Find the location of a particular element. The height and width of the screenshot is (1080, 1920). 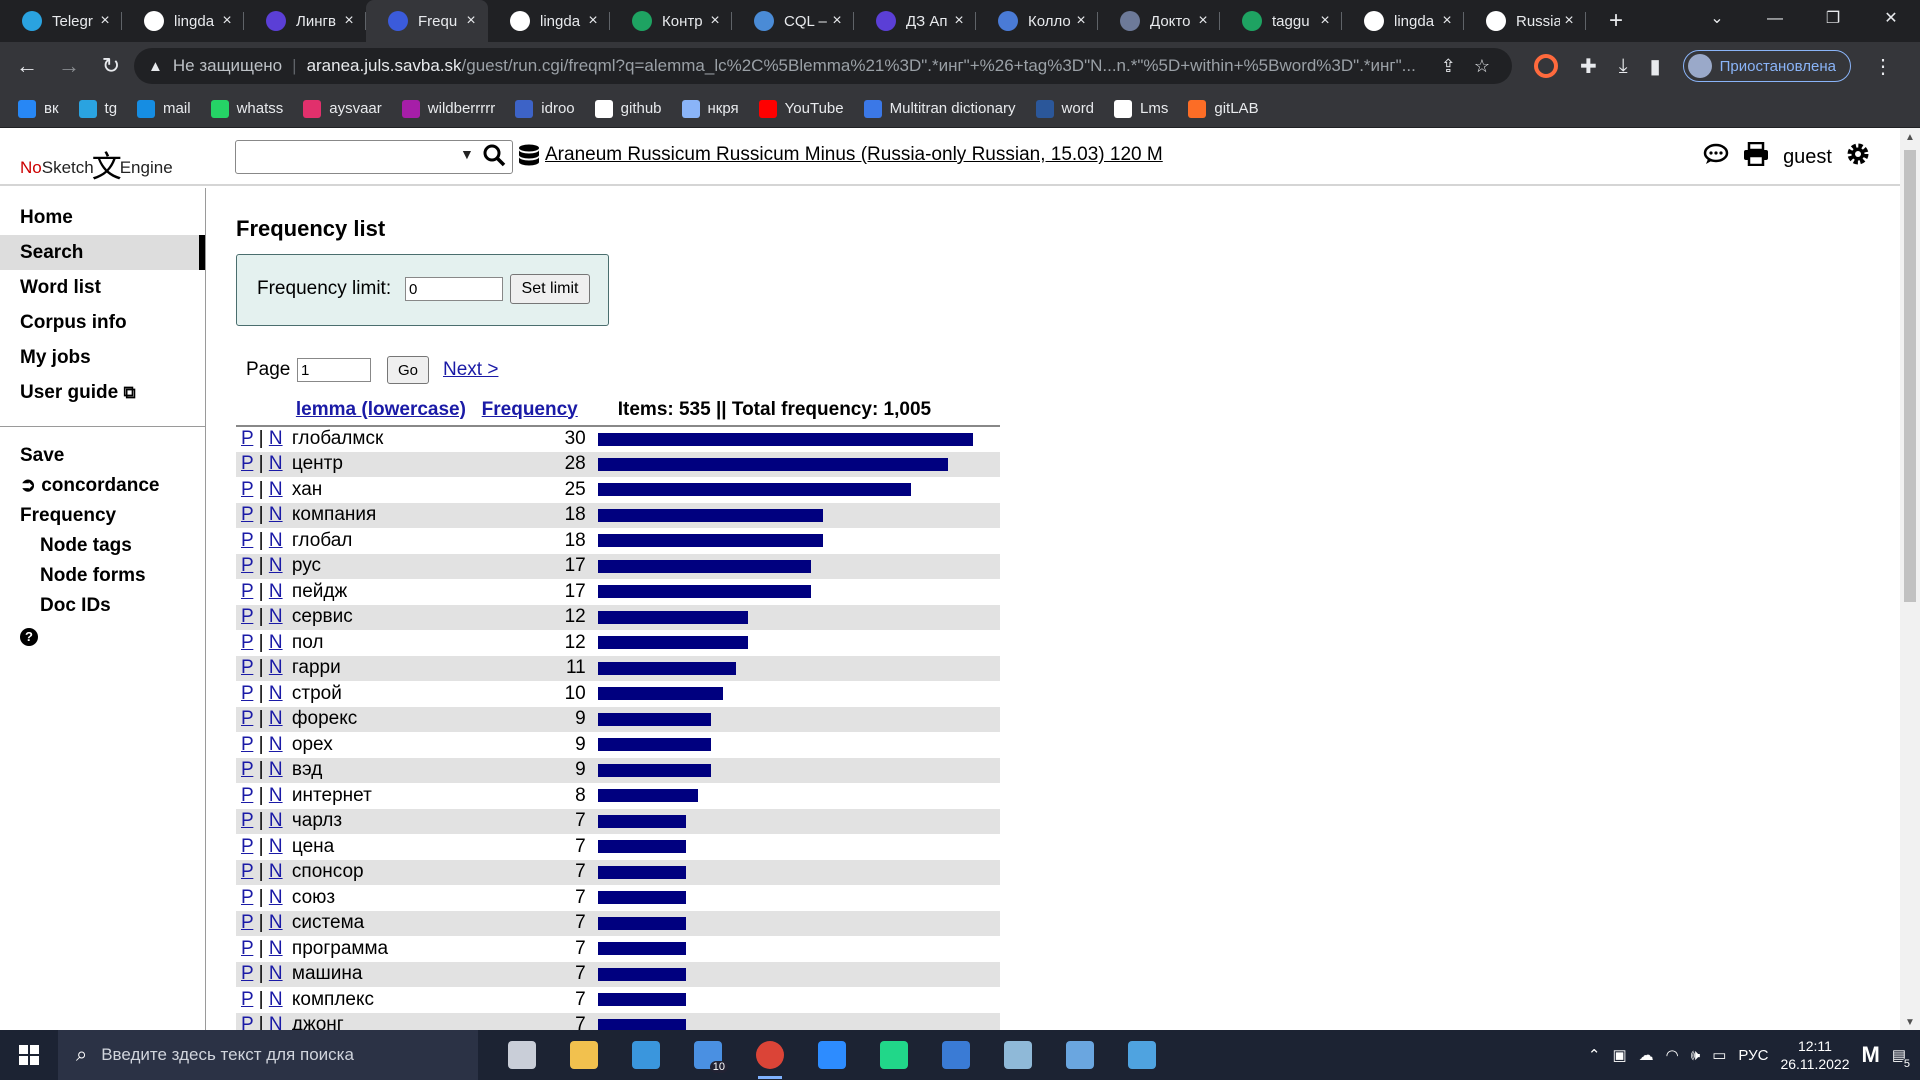

browser-tab: lingda × is located at coordinates (1403, 21).